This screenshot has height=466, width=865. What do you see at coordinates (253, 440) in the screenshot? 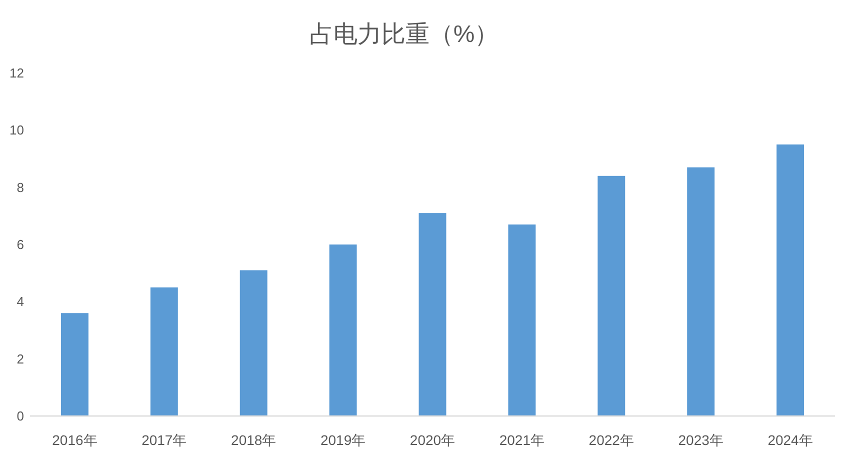
I see `x-tick-label: 2018年` at bounding box center [253, 440].